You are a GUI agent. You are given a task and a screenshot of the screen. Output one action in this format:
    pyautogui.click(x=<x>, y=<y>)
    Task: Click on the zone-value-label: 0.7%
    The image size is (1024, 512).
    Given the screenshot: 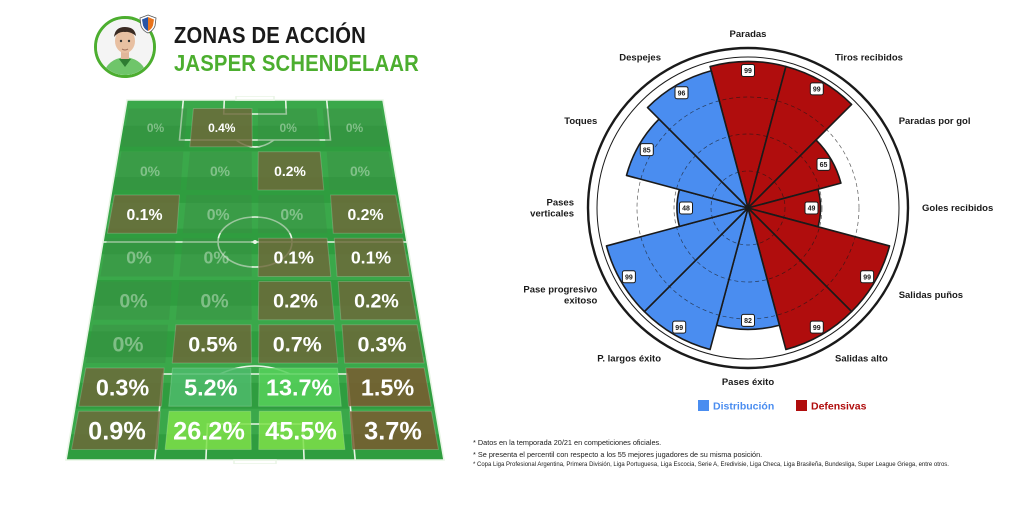 What is the action you would take?
    pyautogui.click(x=297, y=345)
    